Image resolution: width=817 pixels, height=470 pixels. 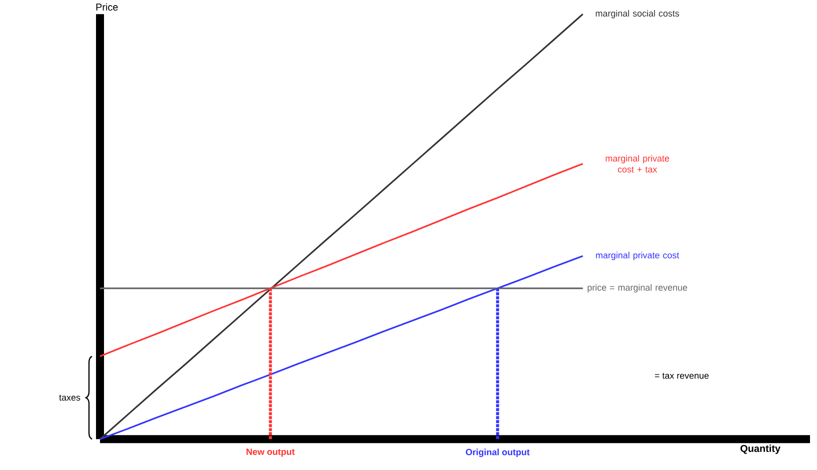 I want to click on x-axis-title: Quantity, so click(x=760, y=449).